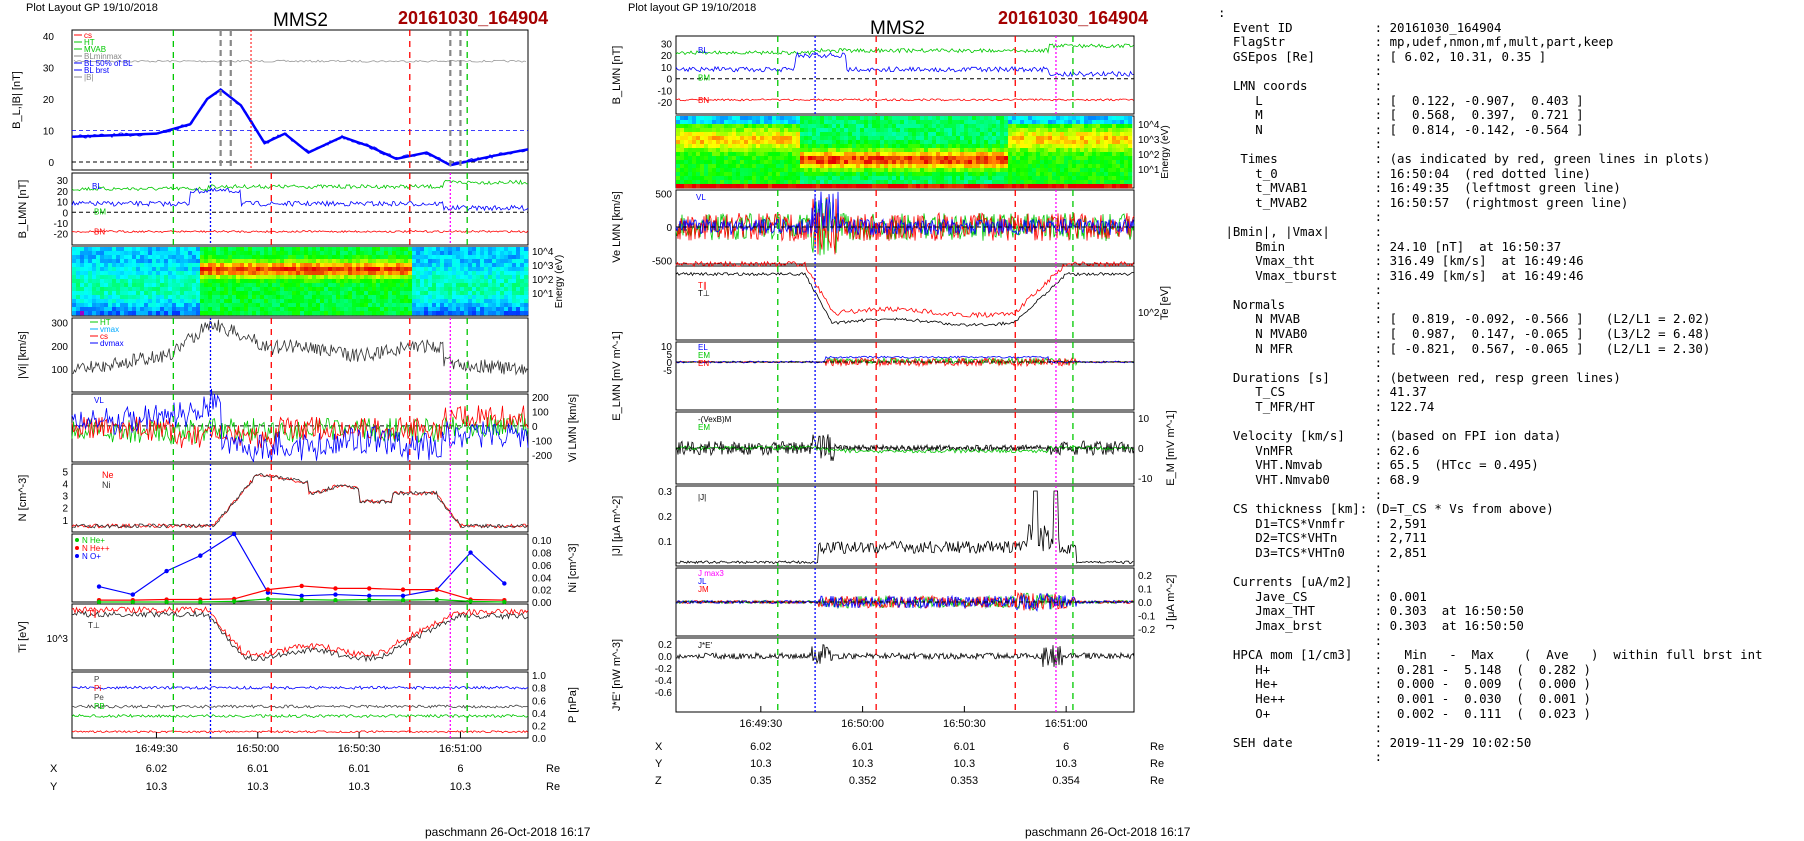 The image size is (1804, 841). I want to click on ve-tick: 500, so click(663, 194).